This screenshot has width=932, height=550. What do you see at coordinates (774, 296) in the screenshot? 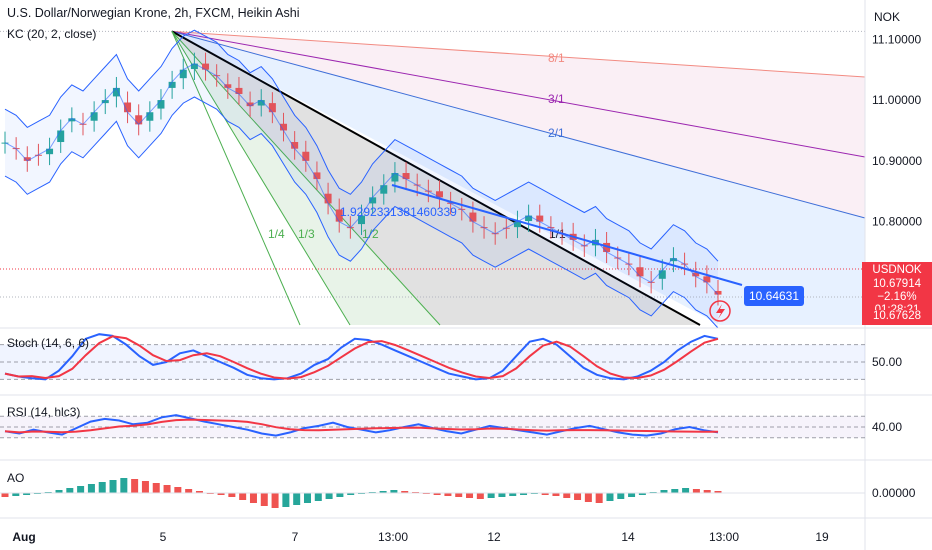
I see `price-marker: 10.64631` at bounding box center [774, 296].